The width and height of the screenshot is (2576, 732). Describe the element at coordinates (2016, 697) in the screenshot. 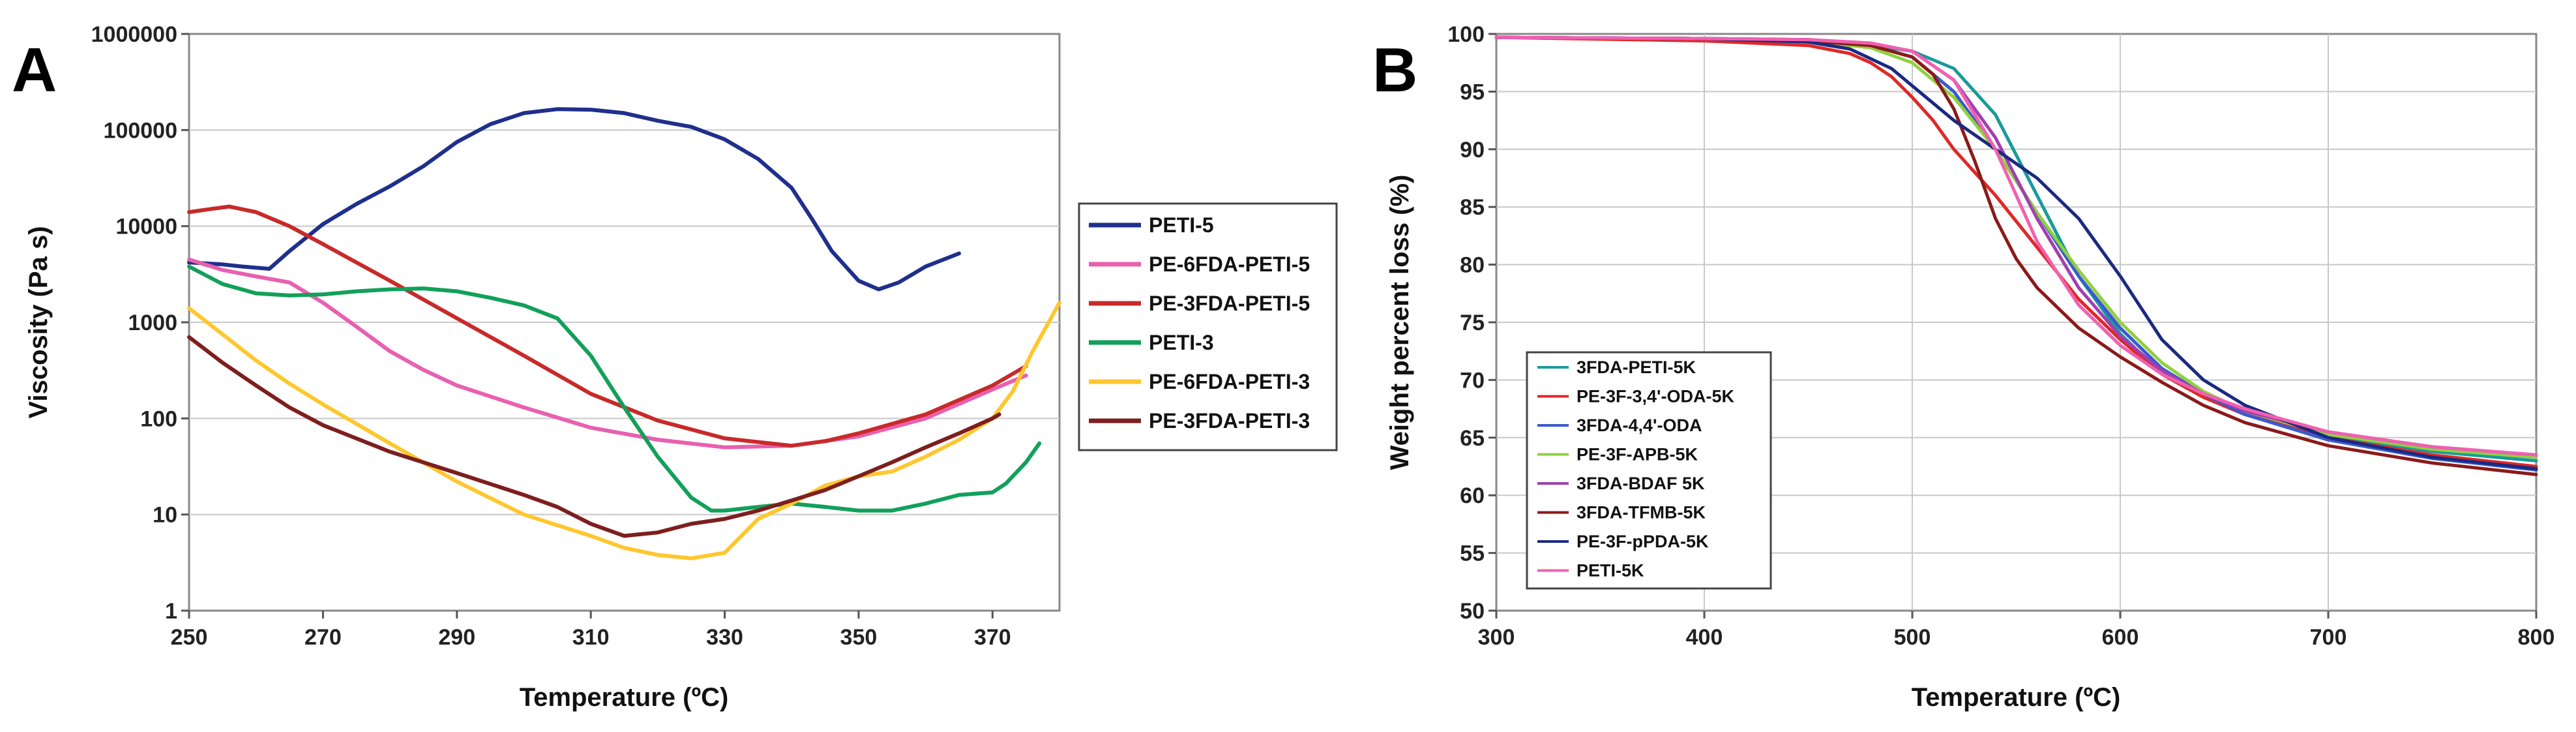

I see `x-axis-label-b: Temperature (ºC)` at that location.